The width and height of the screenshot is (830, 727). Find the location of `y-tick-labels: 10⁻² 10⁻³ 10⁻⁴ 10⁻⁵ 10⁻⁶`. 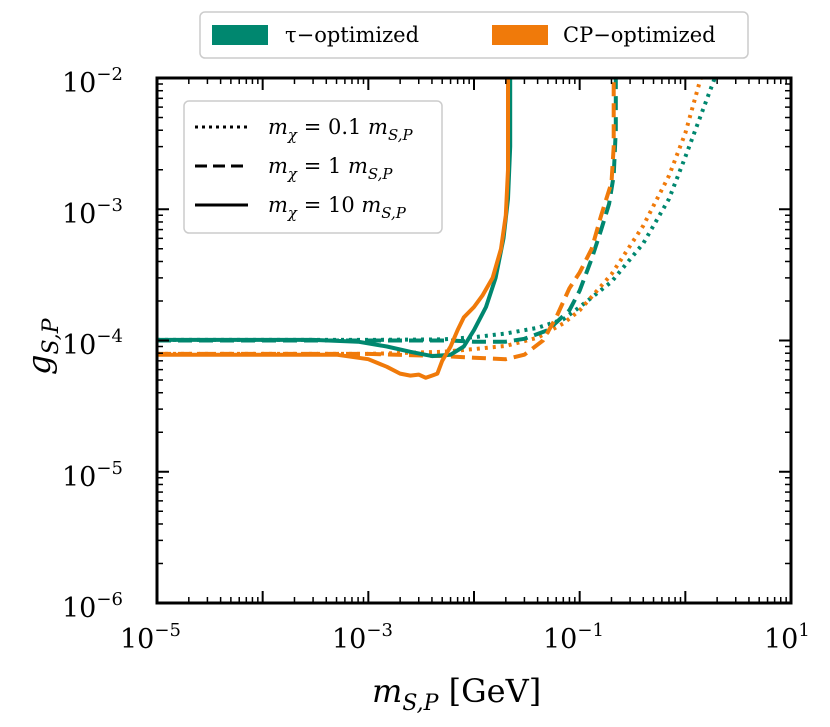

y-tick-labels: 10⁻² 10⁻³ 10⁻⁴ 10⁻⁵ 10⁻⁶ is located at coordinates (92, 344).